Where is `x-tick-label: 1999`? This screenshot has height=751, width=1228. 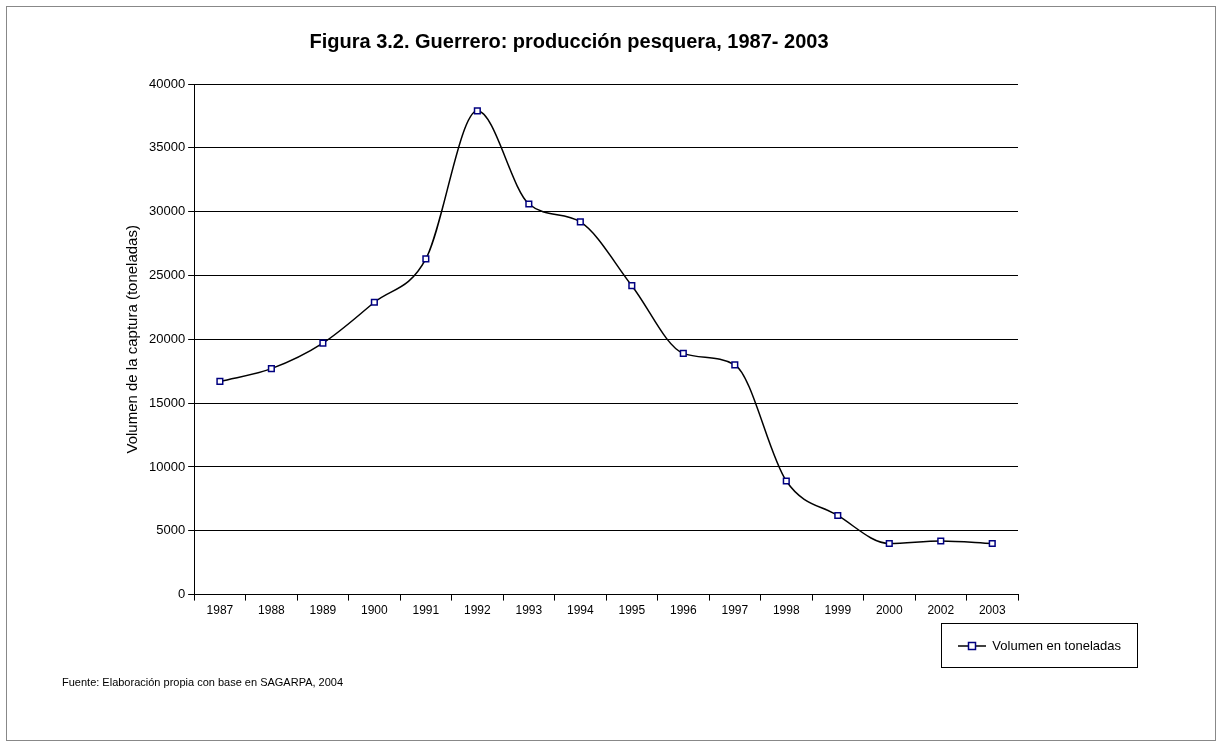
x-tick-label: 1999 is located at coordinates (838, 610).